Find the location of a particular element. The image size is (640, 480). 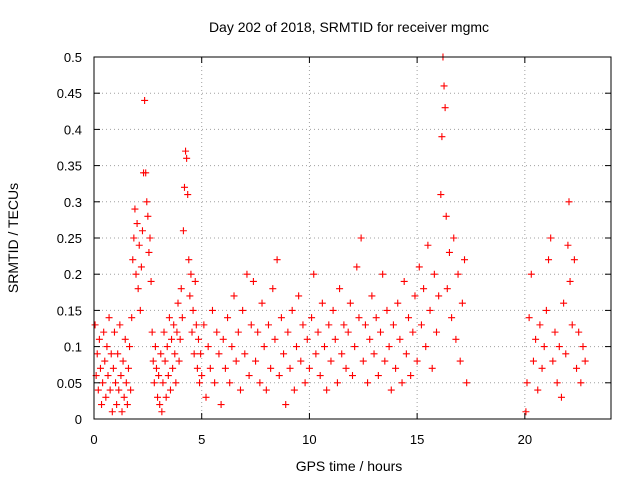

y-tick-label: 0.15 is located at coordinates (69, 310).